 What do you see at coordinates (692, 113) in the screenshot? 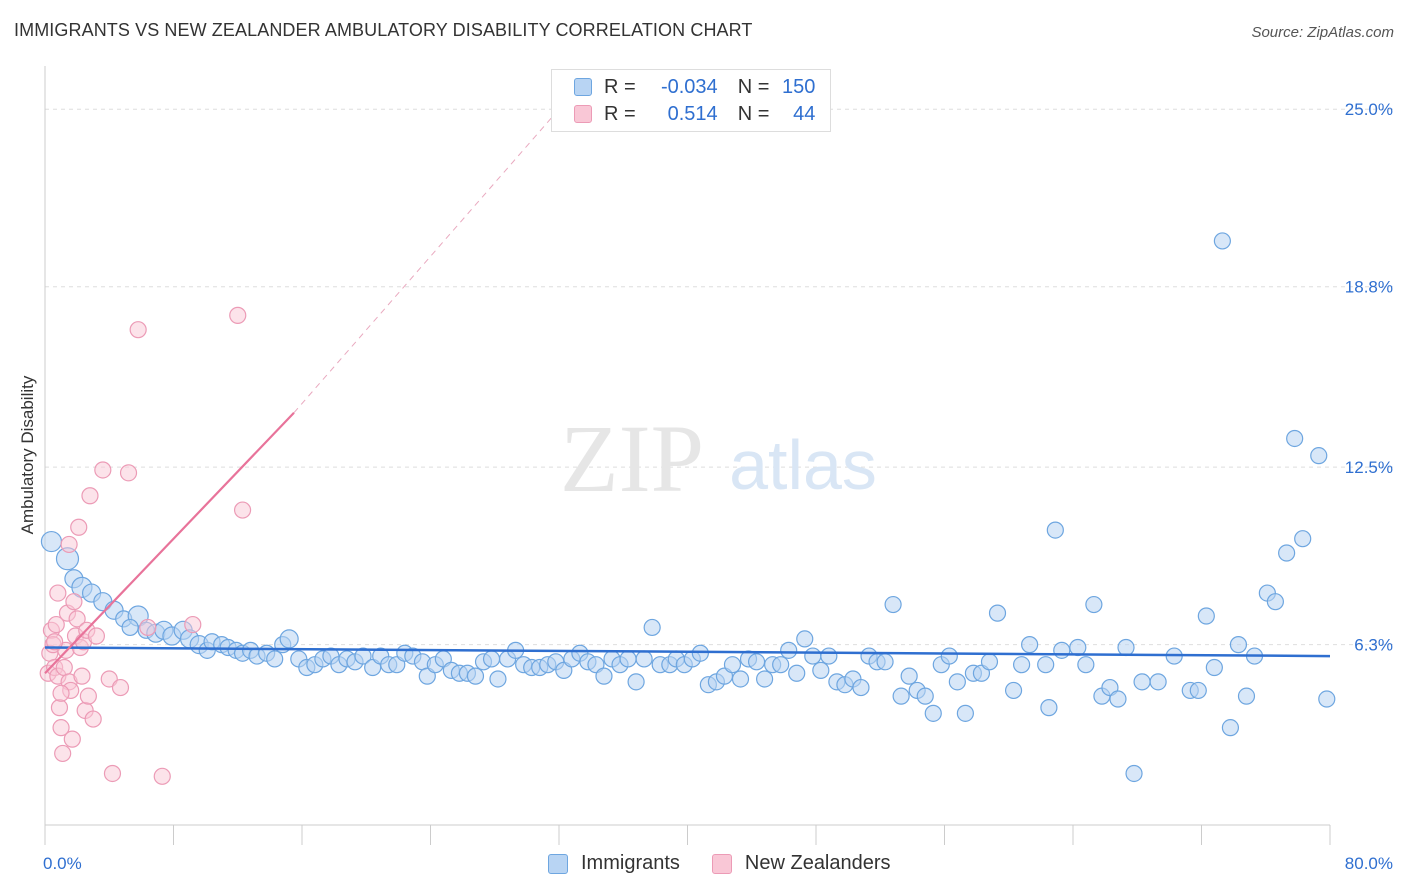
I see `legend-r-value-new-zealanders: 0.514` at bounding box center [692, 113].